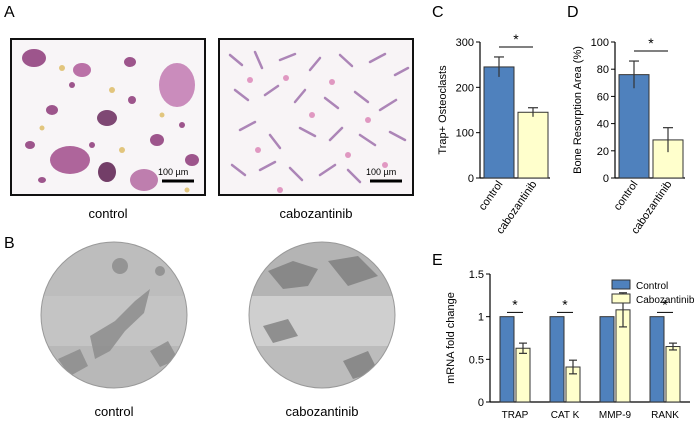 This screenshot has width=700, height=433. I want to click on micrograph-cabozantinib-image, so click(316, 117).